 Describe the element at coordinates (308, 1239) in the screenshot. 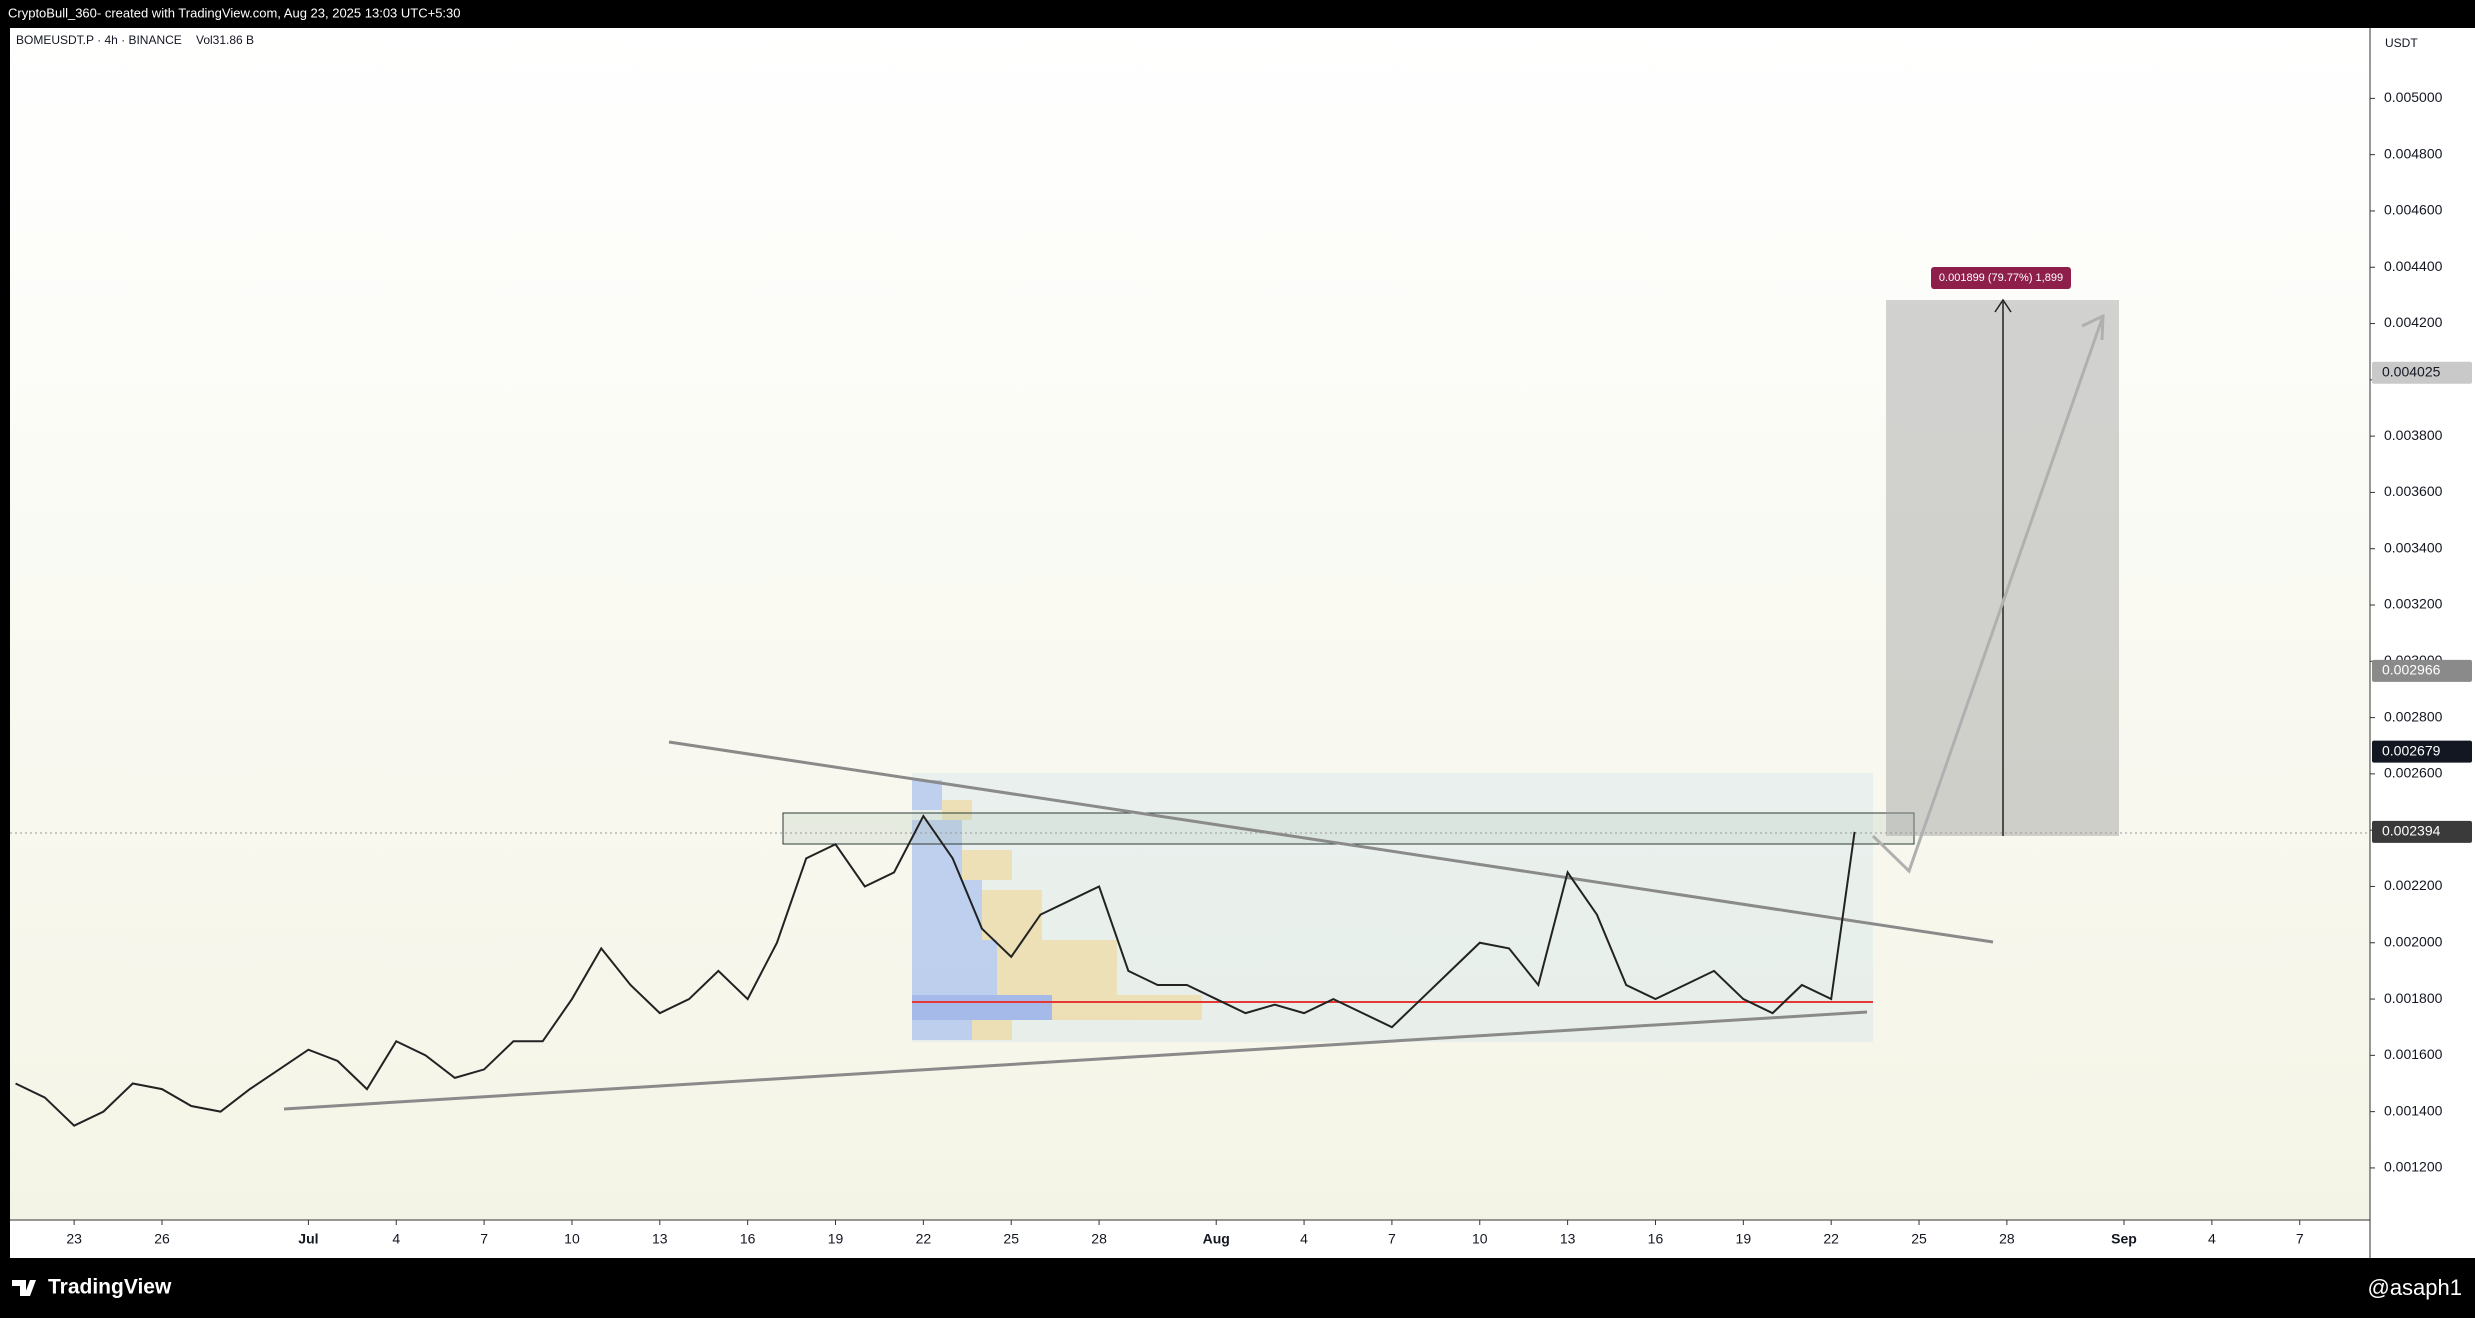

I see `x-tick-label: Jul` at that location.